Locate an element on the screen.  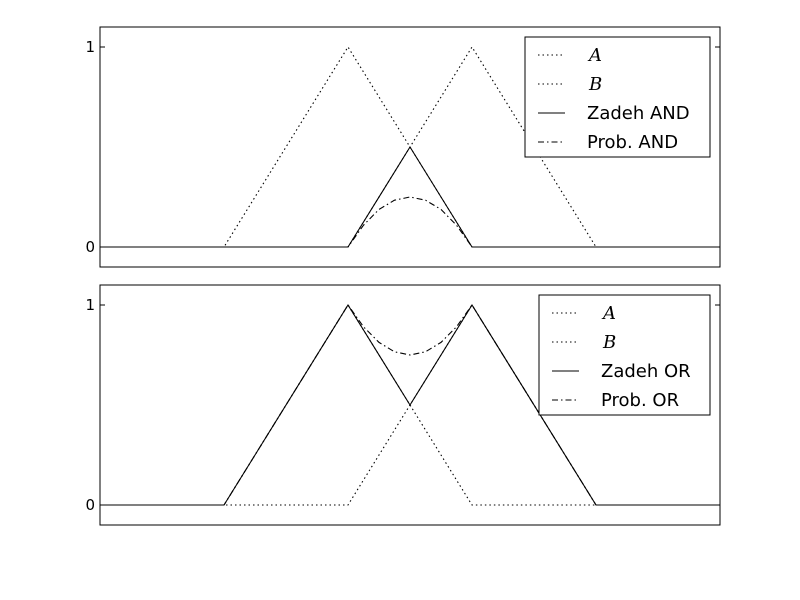
legend-label-4: Prob. AND is located at coordinates (632, 142).